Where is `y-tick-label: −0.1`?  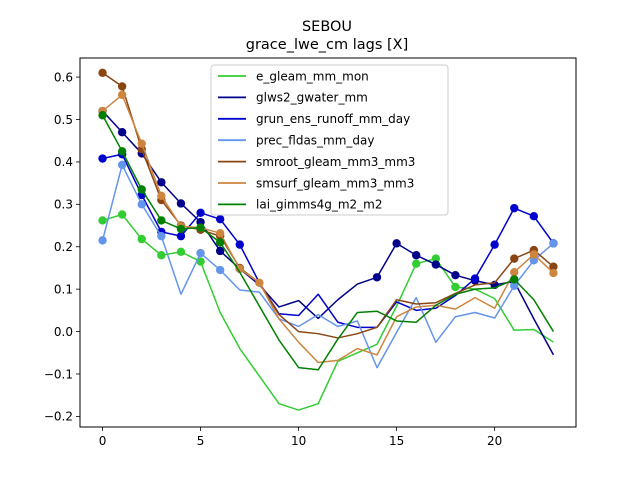 y-tick-label: −0.1 is located at coordinates (58, 374).